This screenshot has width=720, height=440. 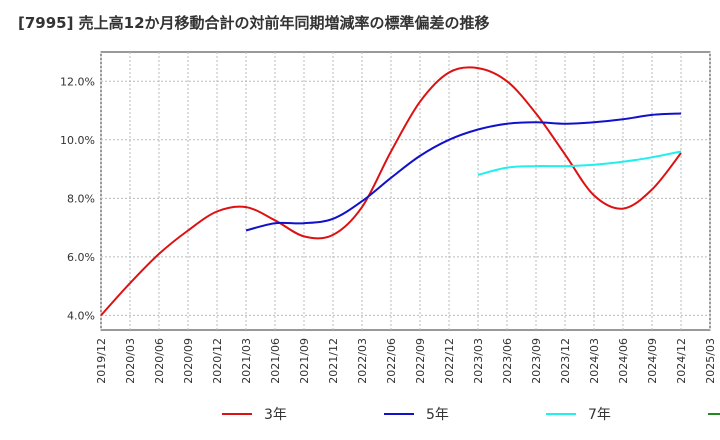 I want to click on chart-title: [7995] 売上高12か月移動合計の対前年同期増減率の標準偏差の推移, so click(x=254, y=23).